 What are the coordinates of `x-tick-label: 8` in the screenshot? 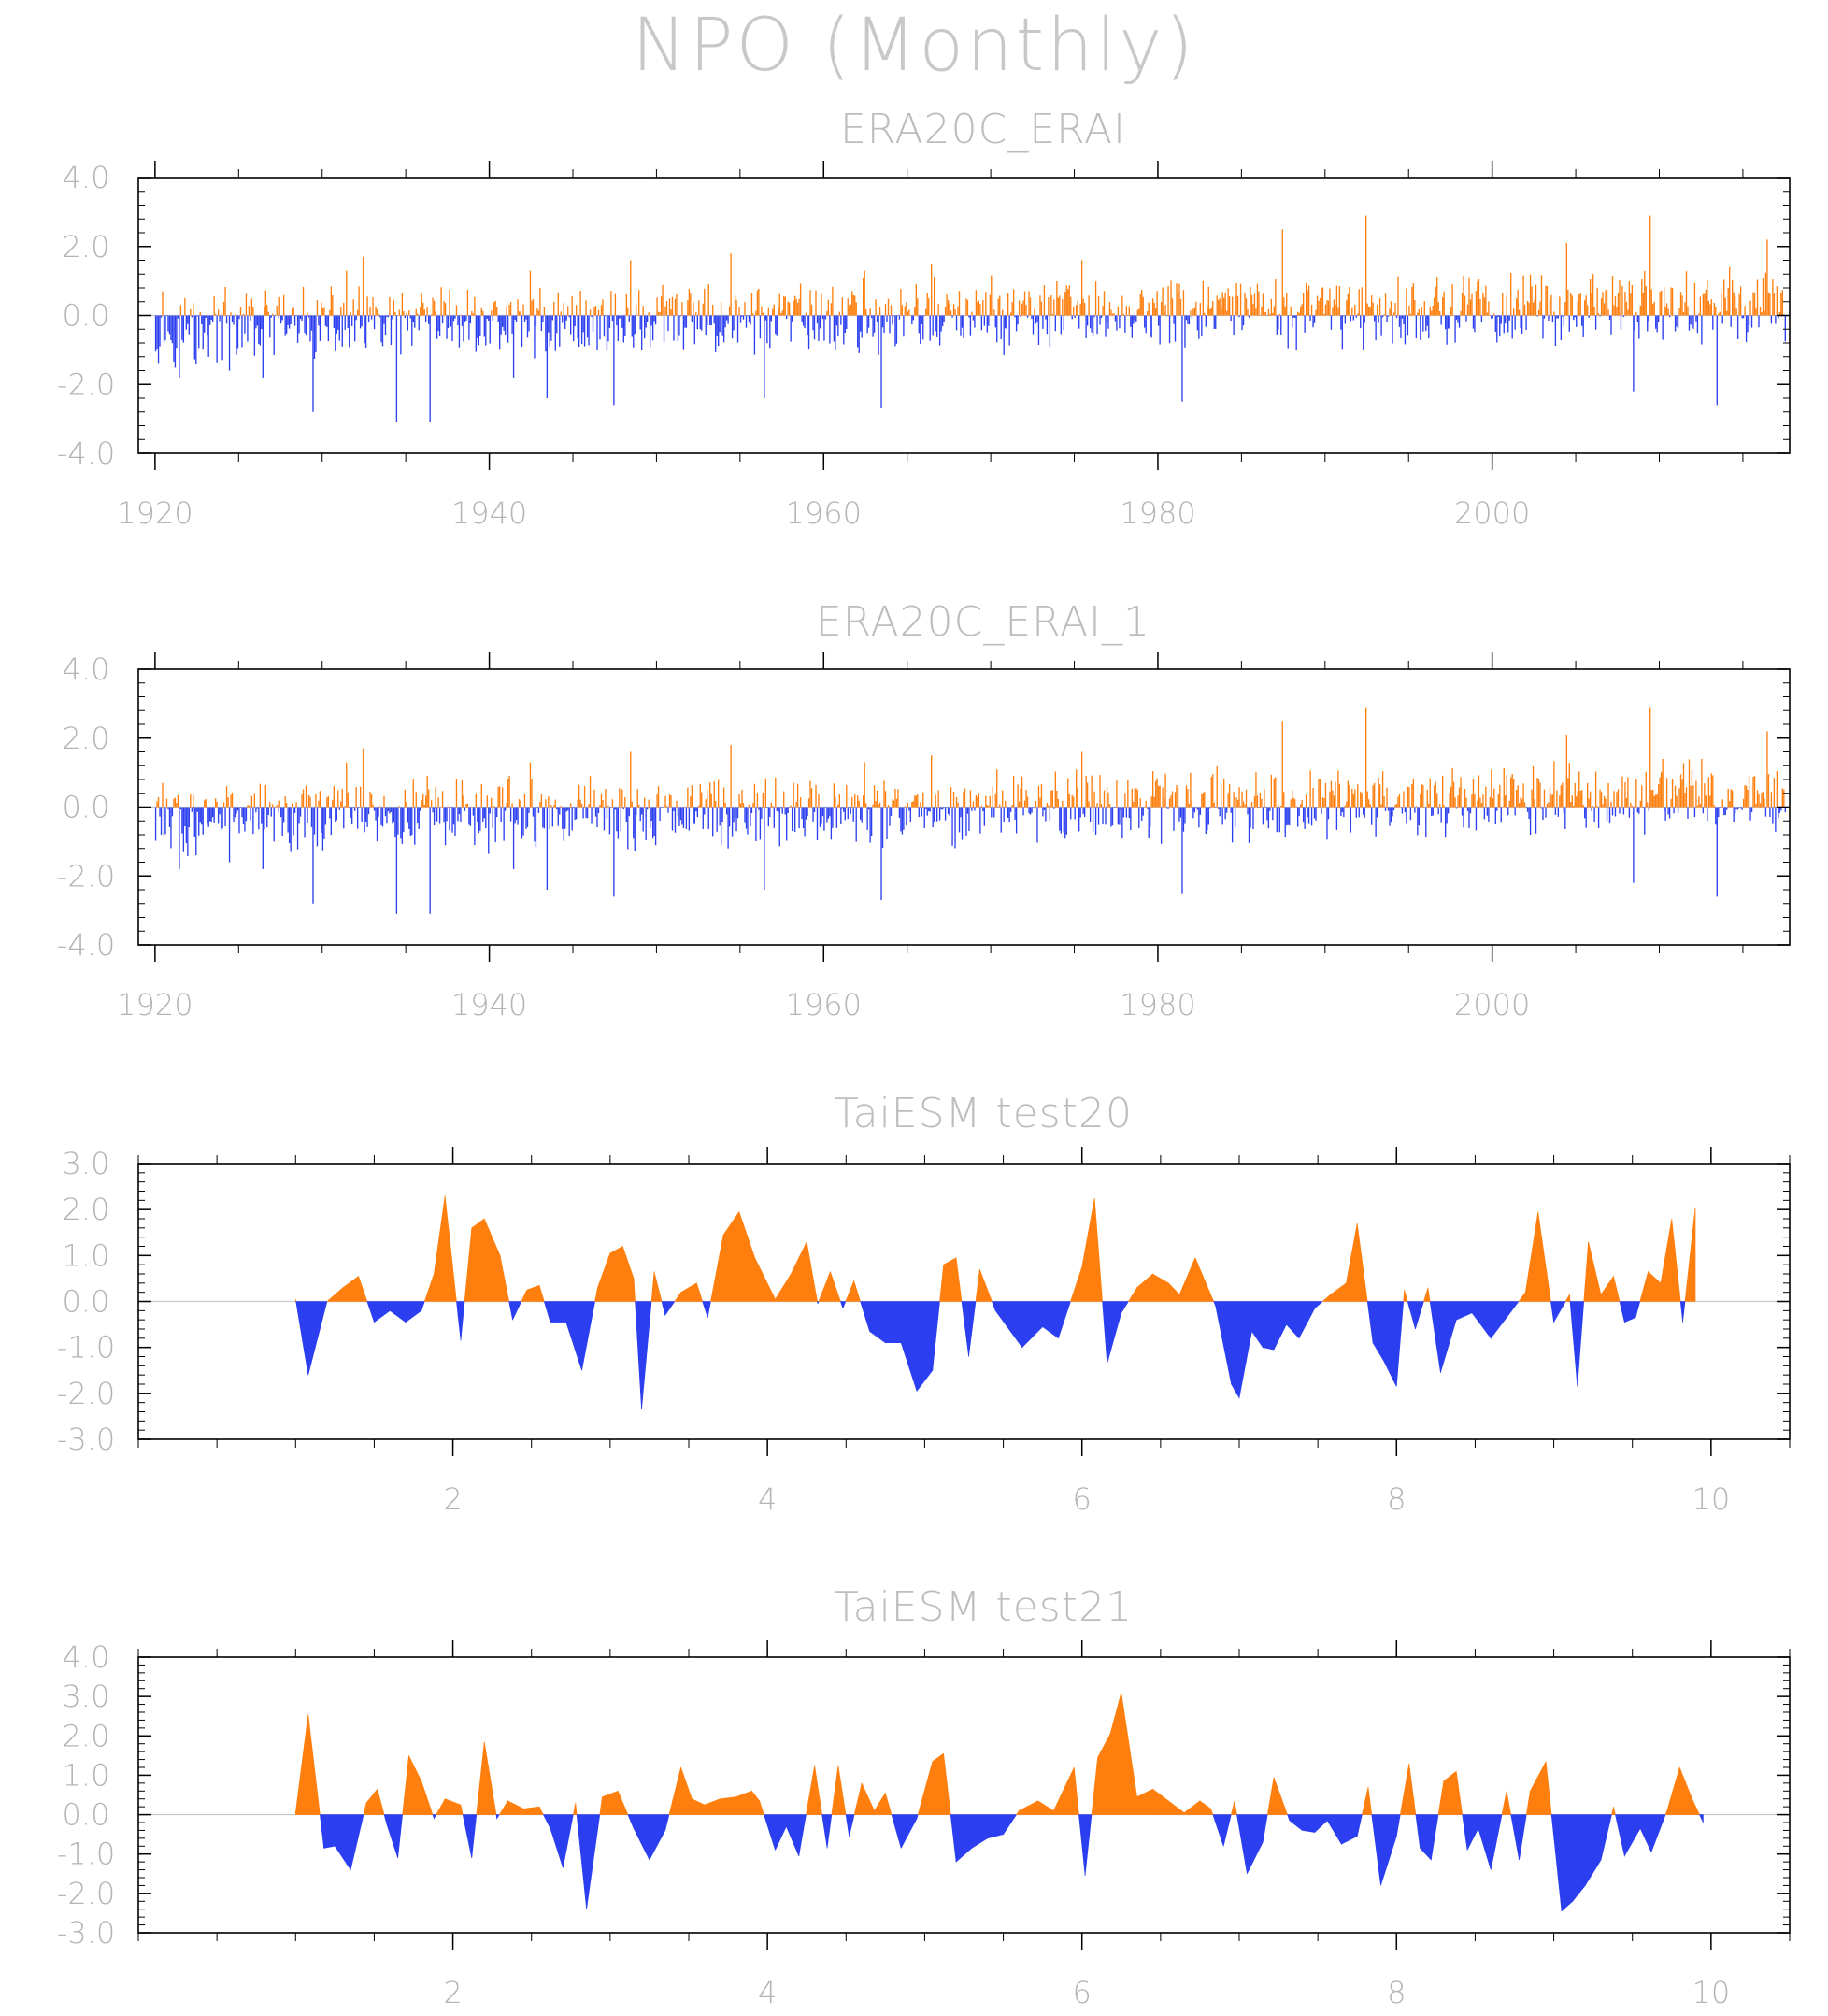 It's located at (1397, 1499).